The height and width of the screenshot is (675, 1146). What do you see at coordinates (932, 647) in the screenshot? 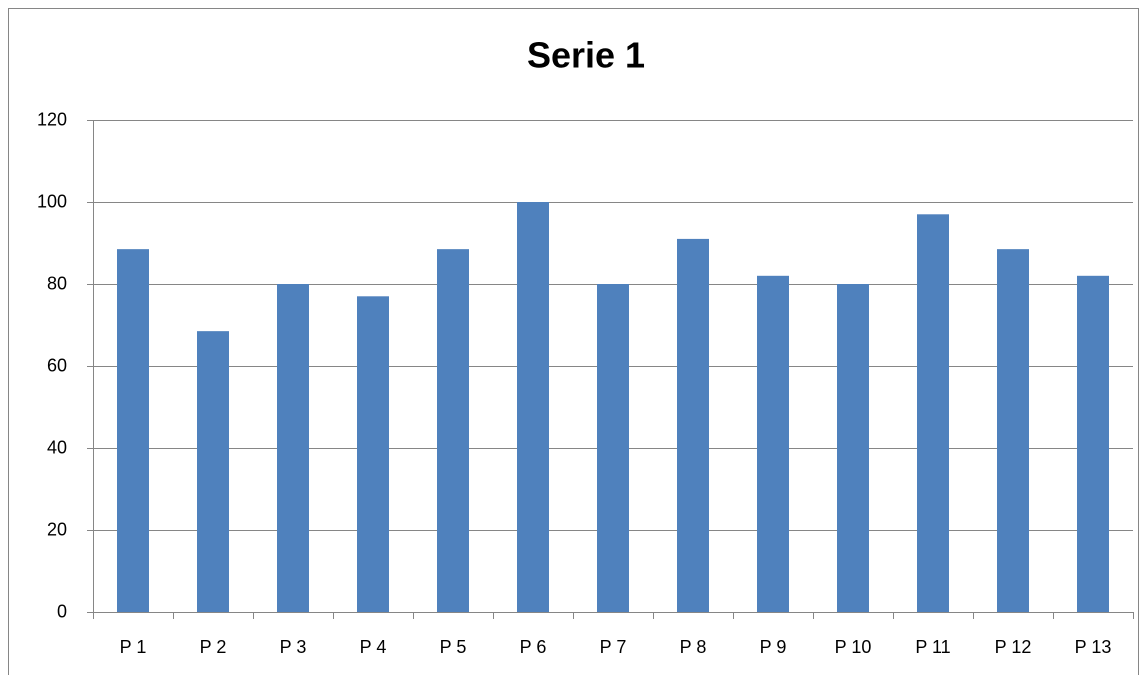
I see `x-tick-label: P 11` at bounding box center [932, 647].